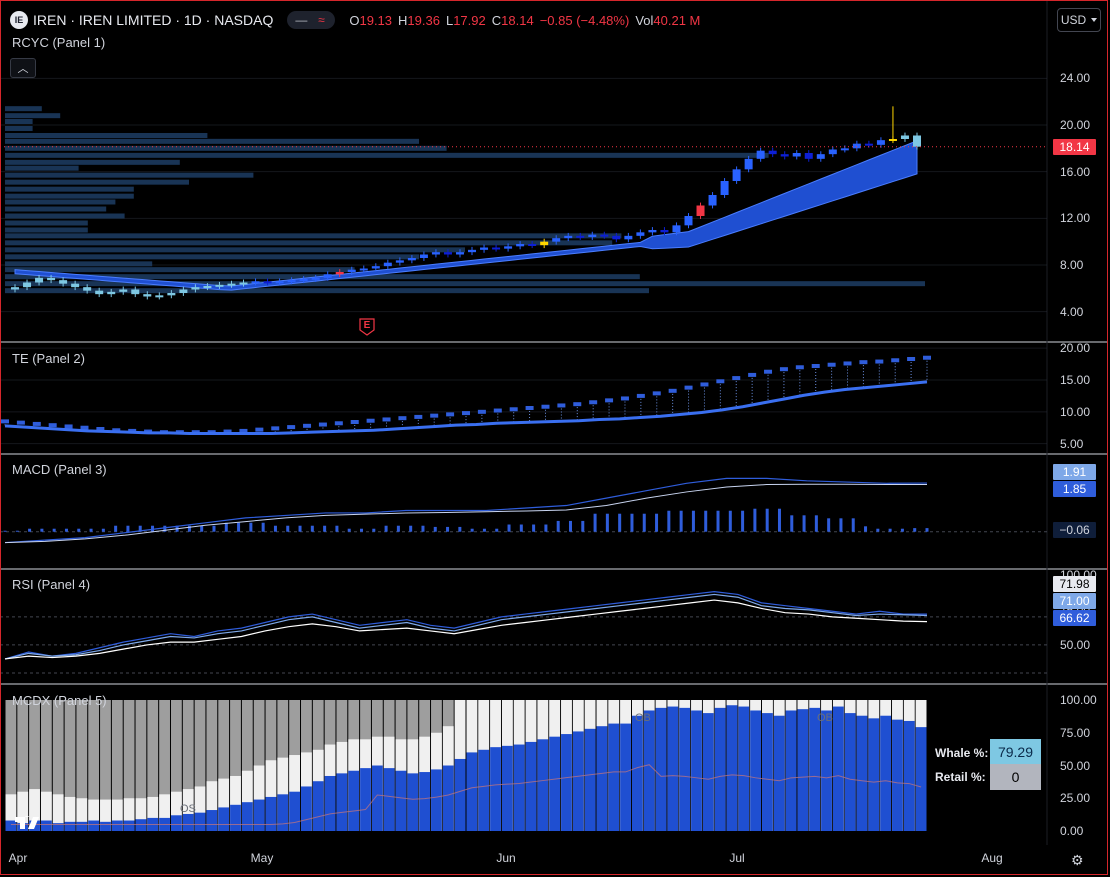 The image size is (1110, 877). I want to click on tradingview-logo, so click(31, 823).